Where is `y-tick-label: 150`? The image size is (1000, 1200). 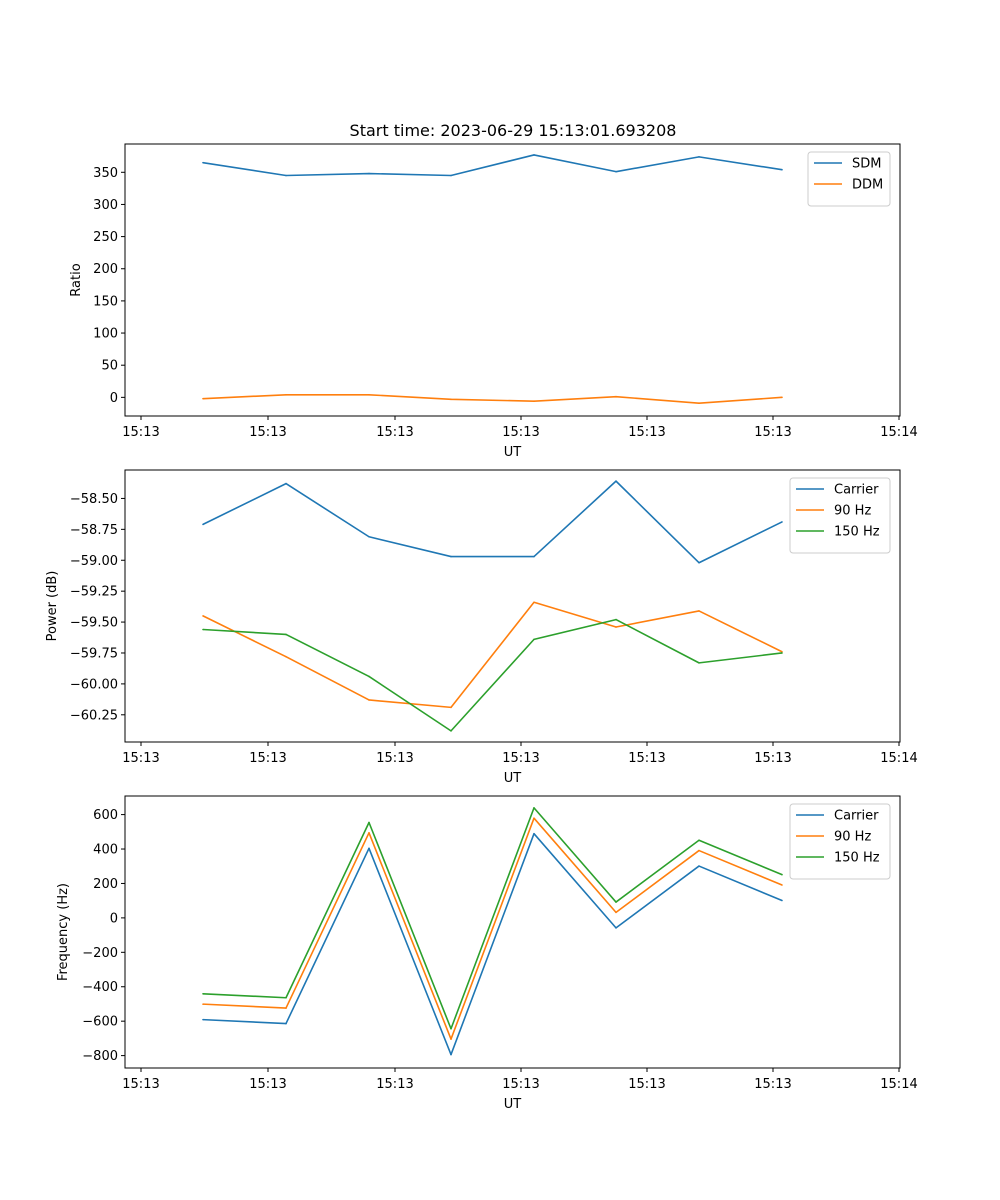
y-tick-label: 150 is located at coordinates (105, 301).